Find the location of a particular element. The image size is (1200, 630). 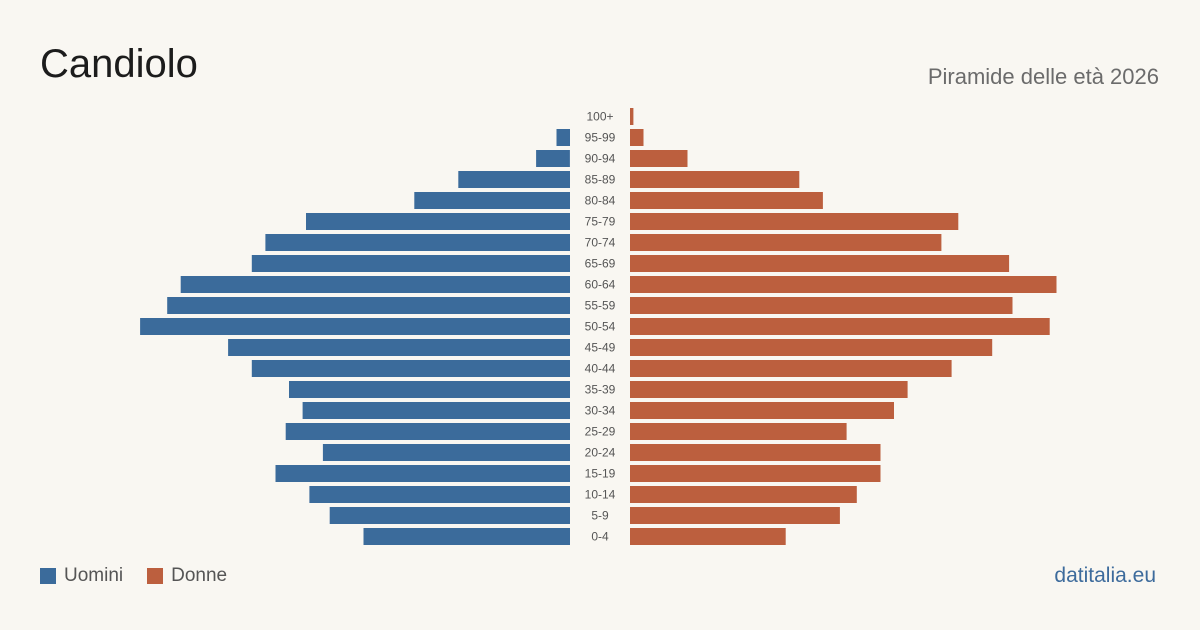

age-label-30-34: 30-34 is located at coordinates (600, 411).